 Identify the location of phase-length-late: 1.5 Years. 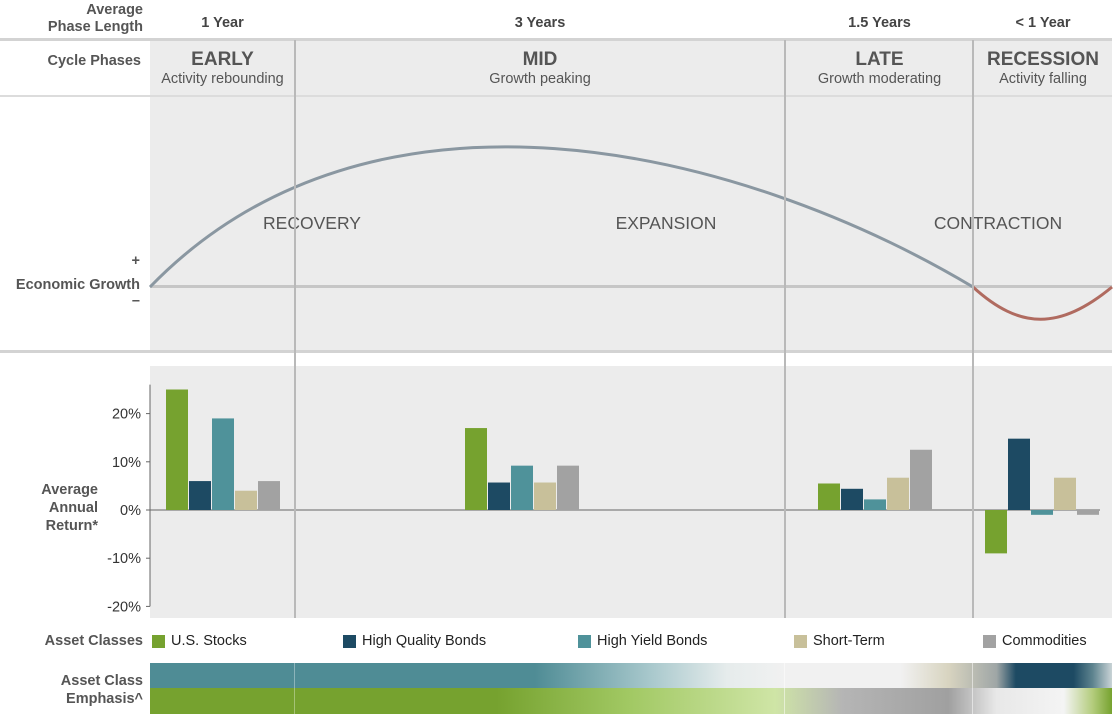
(879, 23).